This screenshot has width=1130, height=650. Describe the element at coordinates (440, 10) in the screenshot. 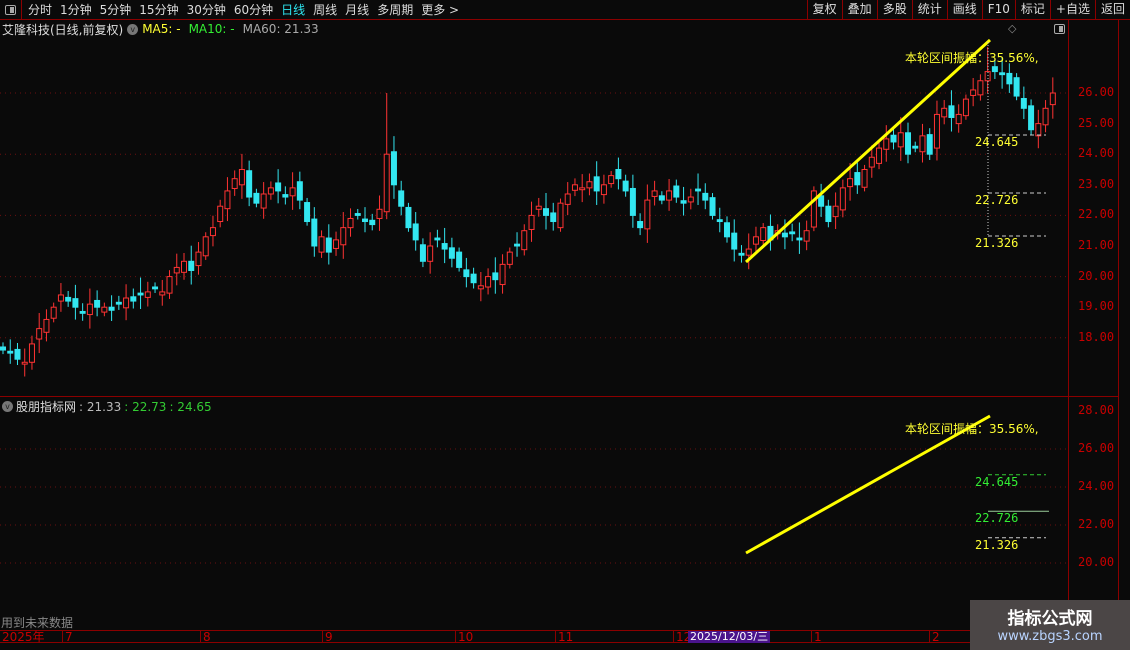

I see `period-tab: 更多 >` at that location.